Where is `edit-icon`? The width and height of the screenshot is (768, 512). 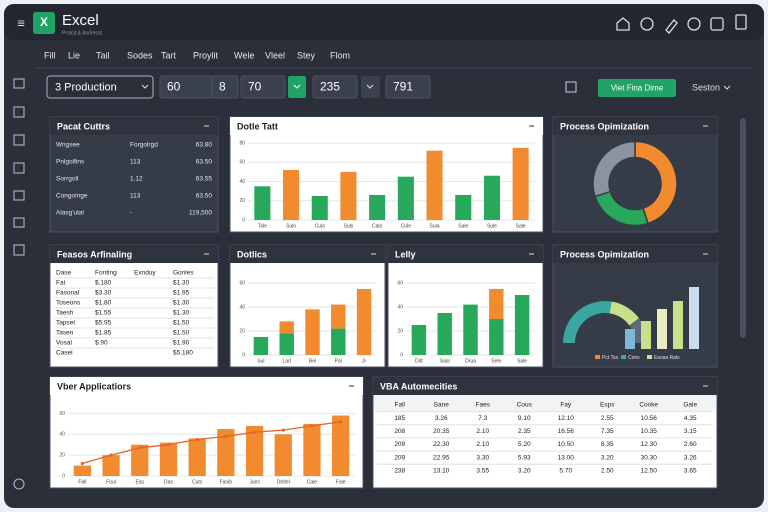 edit-icon is located at coordinates (671, 26).